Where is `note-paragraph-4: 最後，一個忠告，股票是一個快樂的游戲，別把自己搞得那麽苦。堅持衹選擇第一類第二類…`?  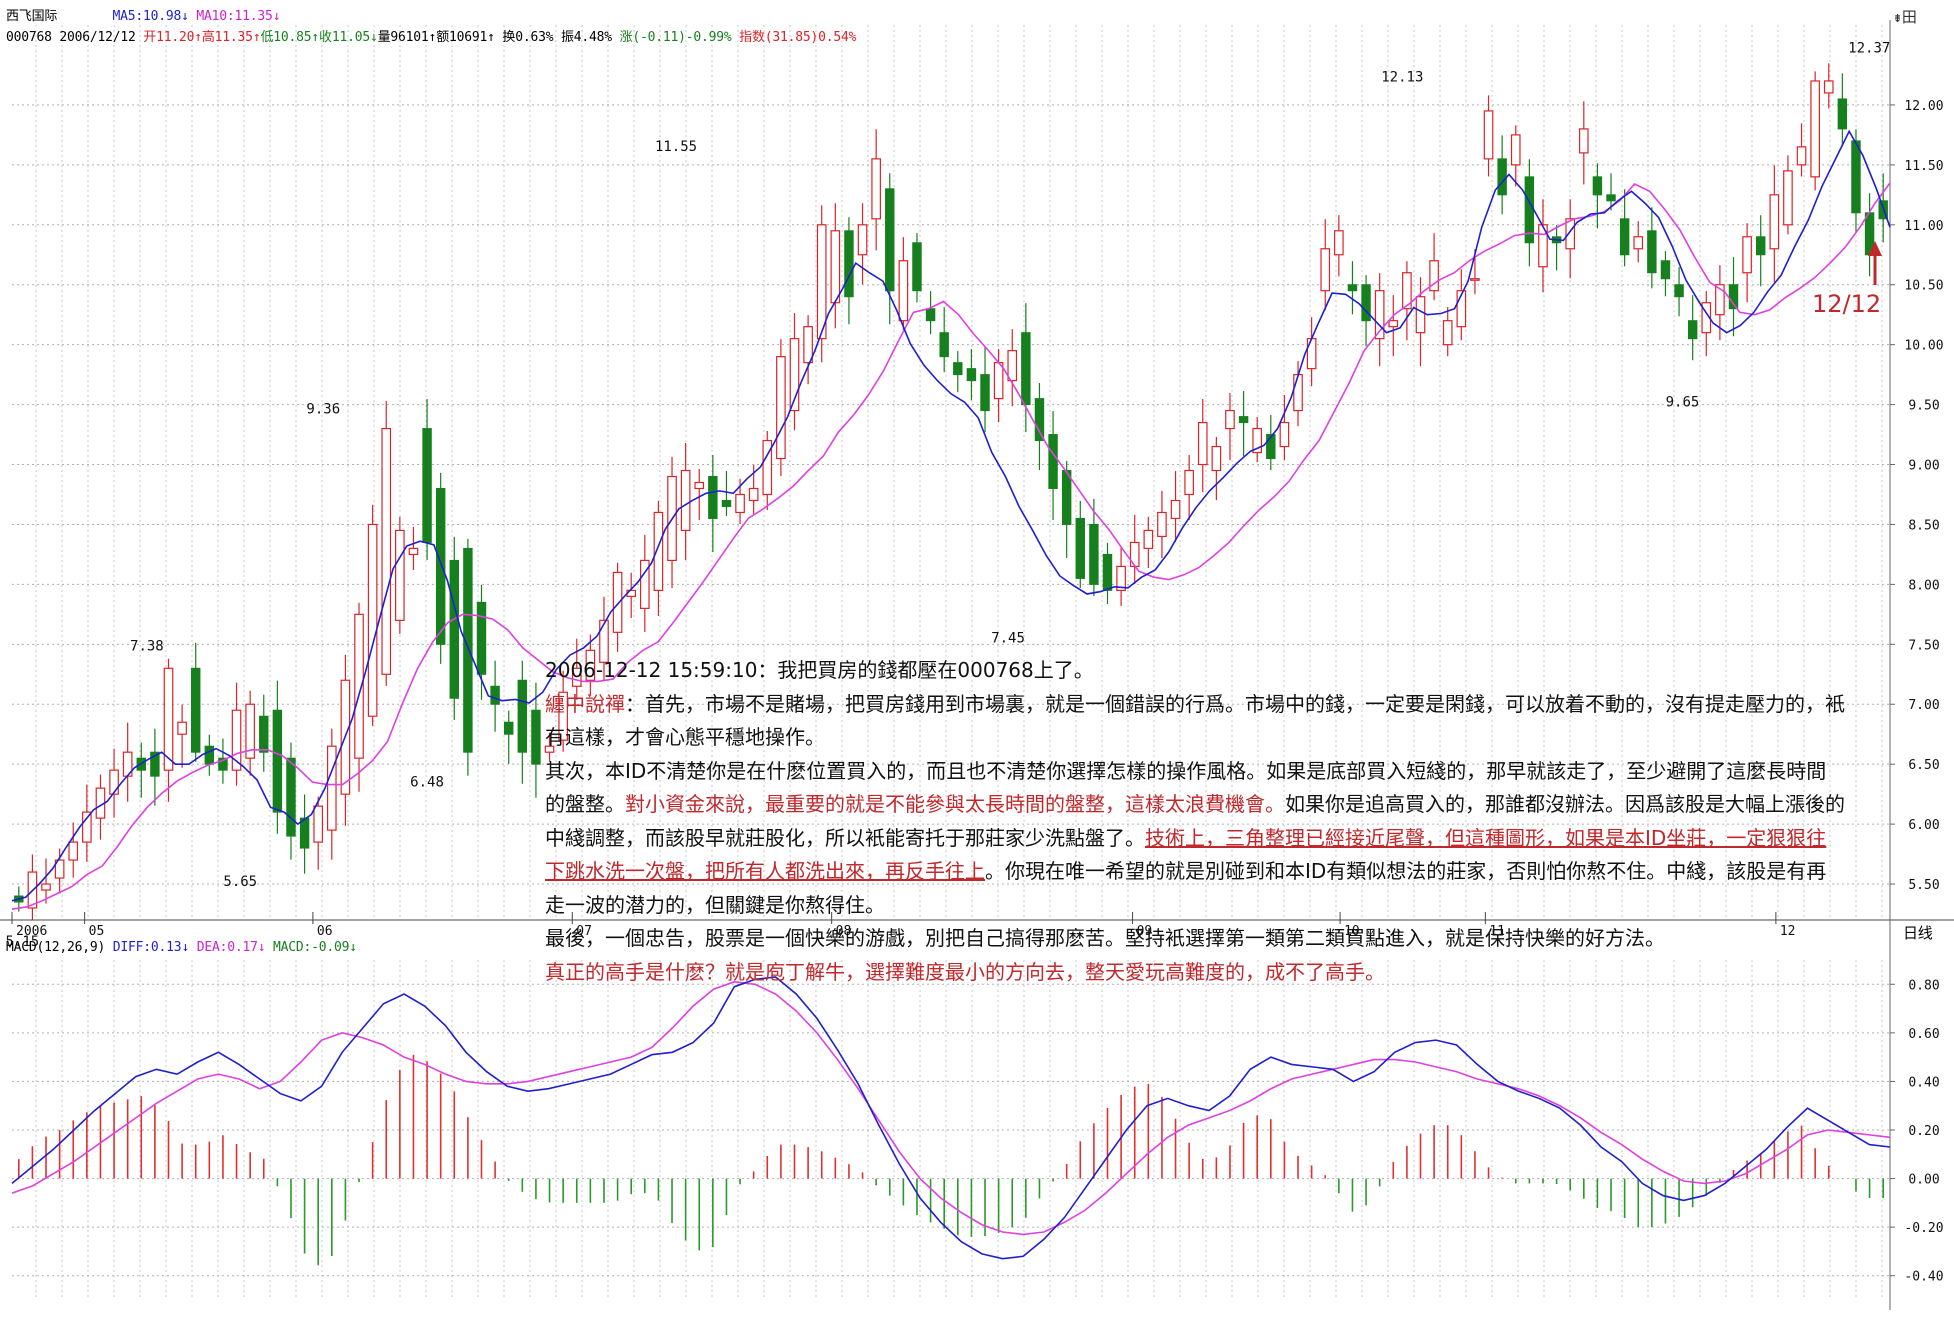 note-paragraph-4: 最後，一個忠告，股票是一個快樂的游戲，別把自己搞得那麽苦。堅持衹選擇第一類第二類… is located at coordinates (1105, 938).